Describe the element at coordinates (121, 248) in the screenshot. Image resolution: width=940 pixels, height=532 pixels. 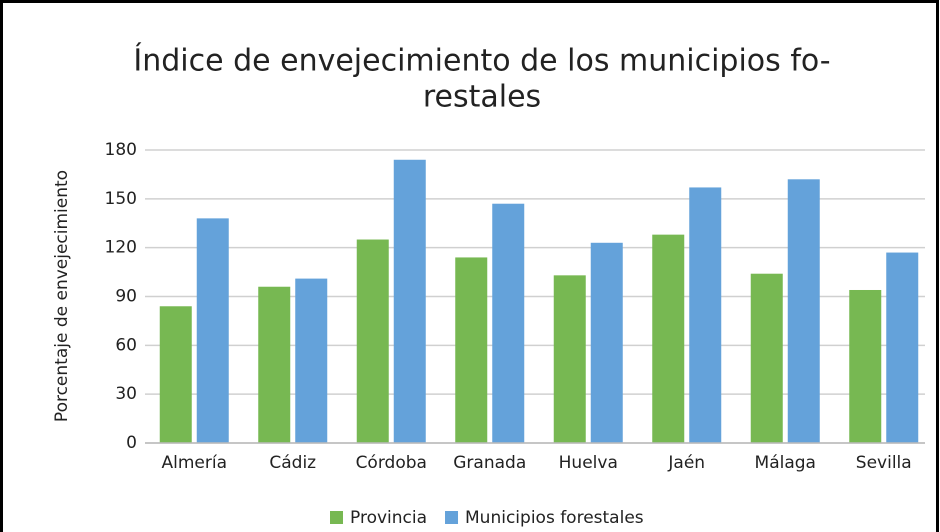
I see `y-tick-label: 120` at that location.